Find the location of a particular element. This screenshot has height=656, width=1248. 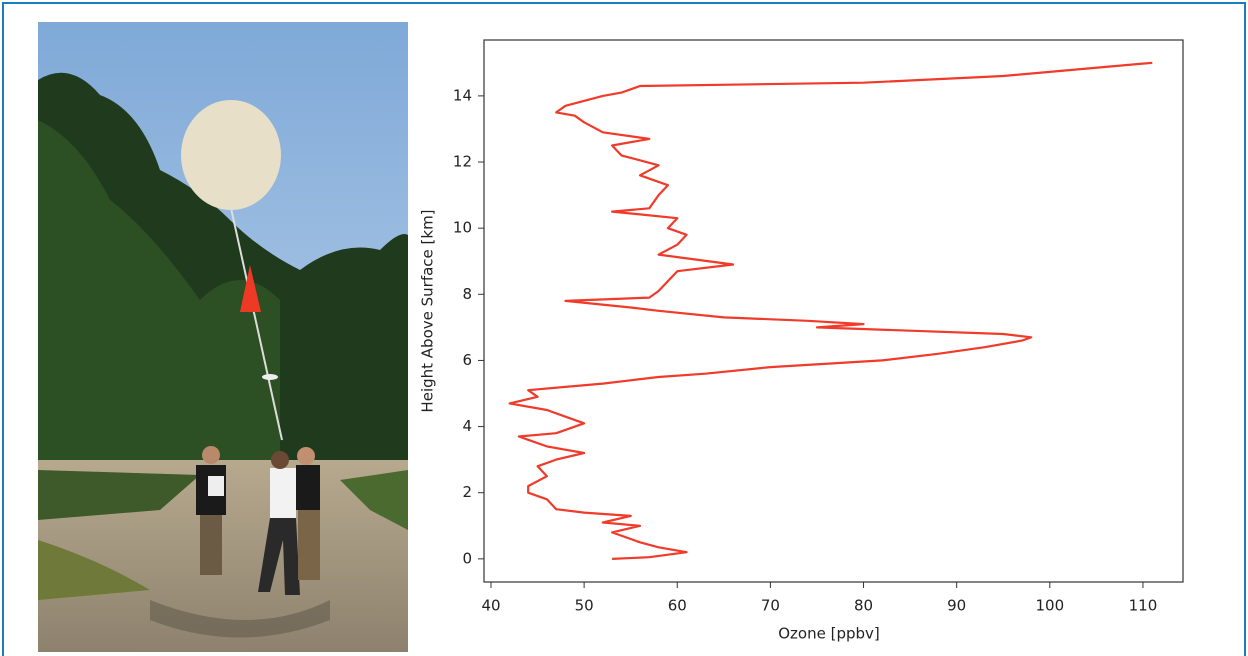

y-tick-label: 0 is located at coordinates (467, 558).